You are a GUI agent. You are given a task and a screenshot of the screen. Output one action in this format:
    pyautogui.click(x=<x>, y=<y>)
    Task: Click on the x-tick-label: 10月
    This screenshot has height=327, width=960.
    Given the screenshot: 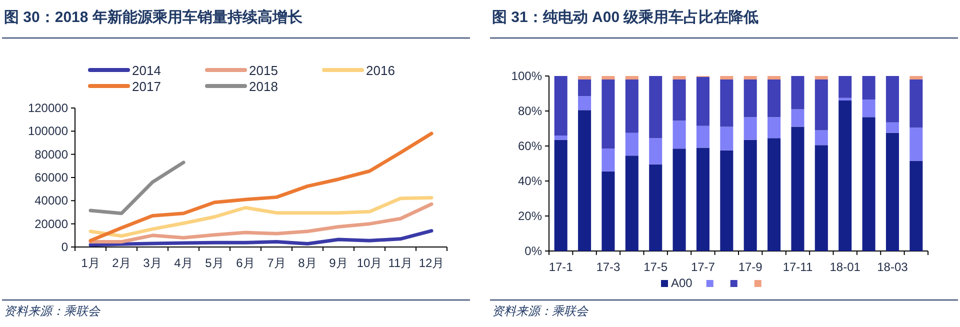 What is the action you would take?
    pyautogui.click(x=369, y=263)
    